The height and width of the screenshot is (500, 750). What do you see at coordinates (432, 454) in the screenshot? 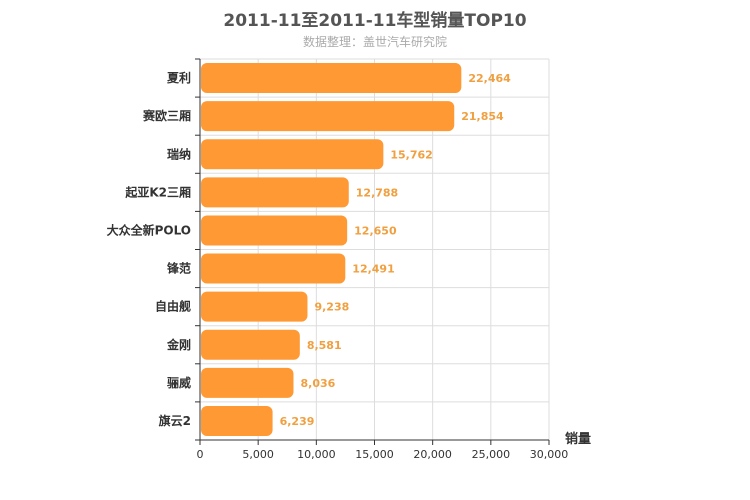
I see `x-tick-label: 20,000` at bounding box center [432, 454].